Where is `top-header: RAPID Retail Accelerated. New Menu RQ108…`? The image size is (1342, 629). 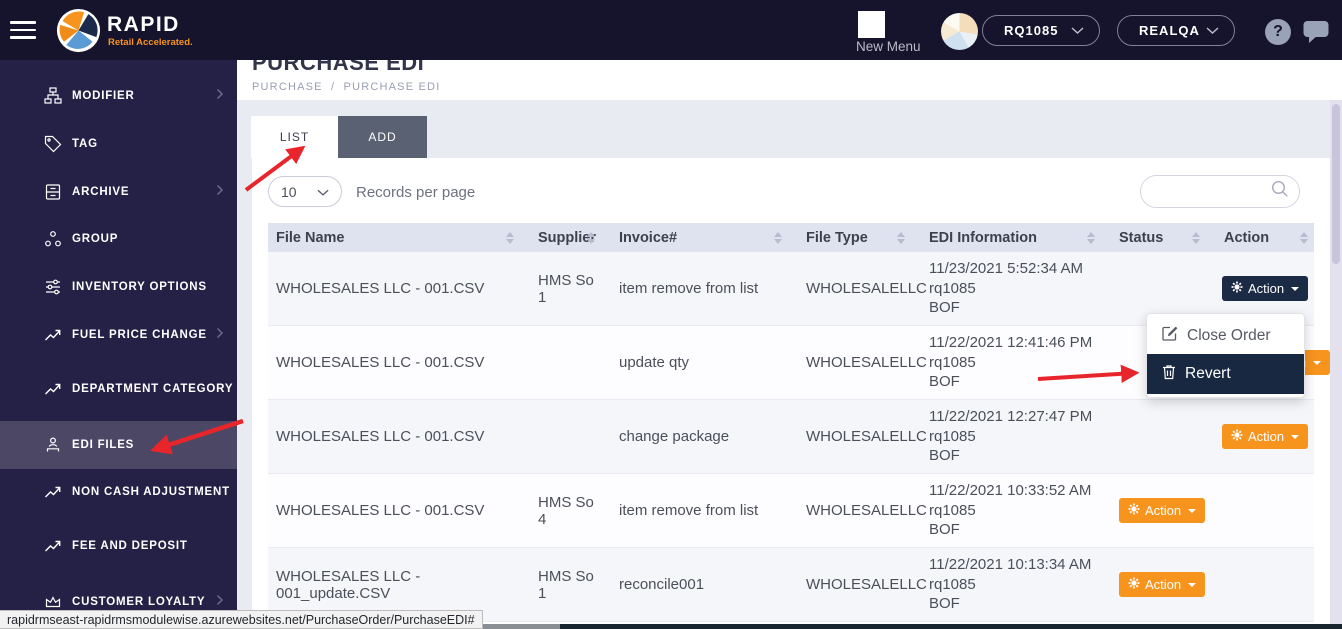 top-header: RAPID Retail Accelerated. New Menu RQ108… is located at coordinates (671, 30).